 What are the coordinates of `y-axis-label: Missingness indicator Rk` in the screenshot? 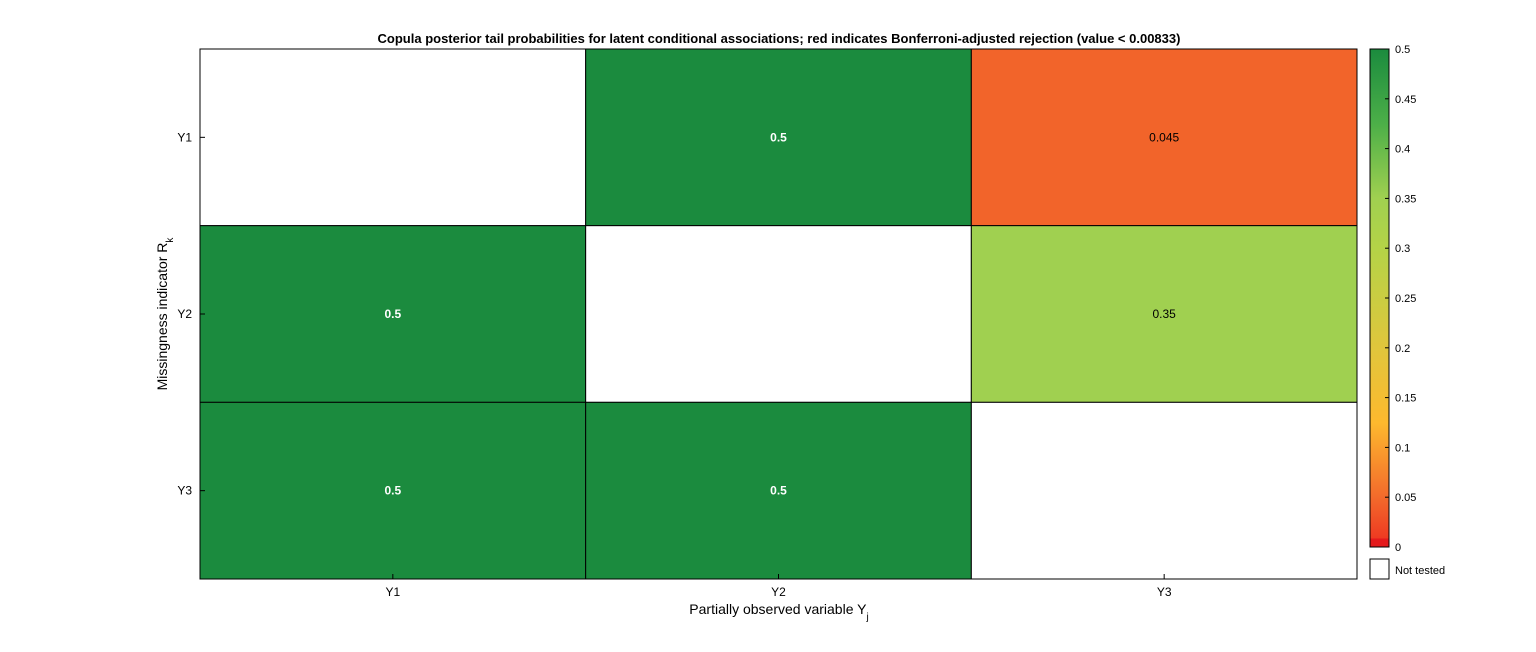 It's located at (165, 314).